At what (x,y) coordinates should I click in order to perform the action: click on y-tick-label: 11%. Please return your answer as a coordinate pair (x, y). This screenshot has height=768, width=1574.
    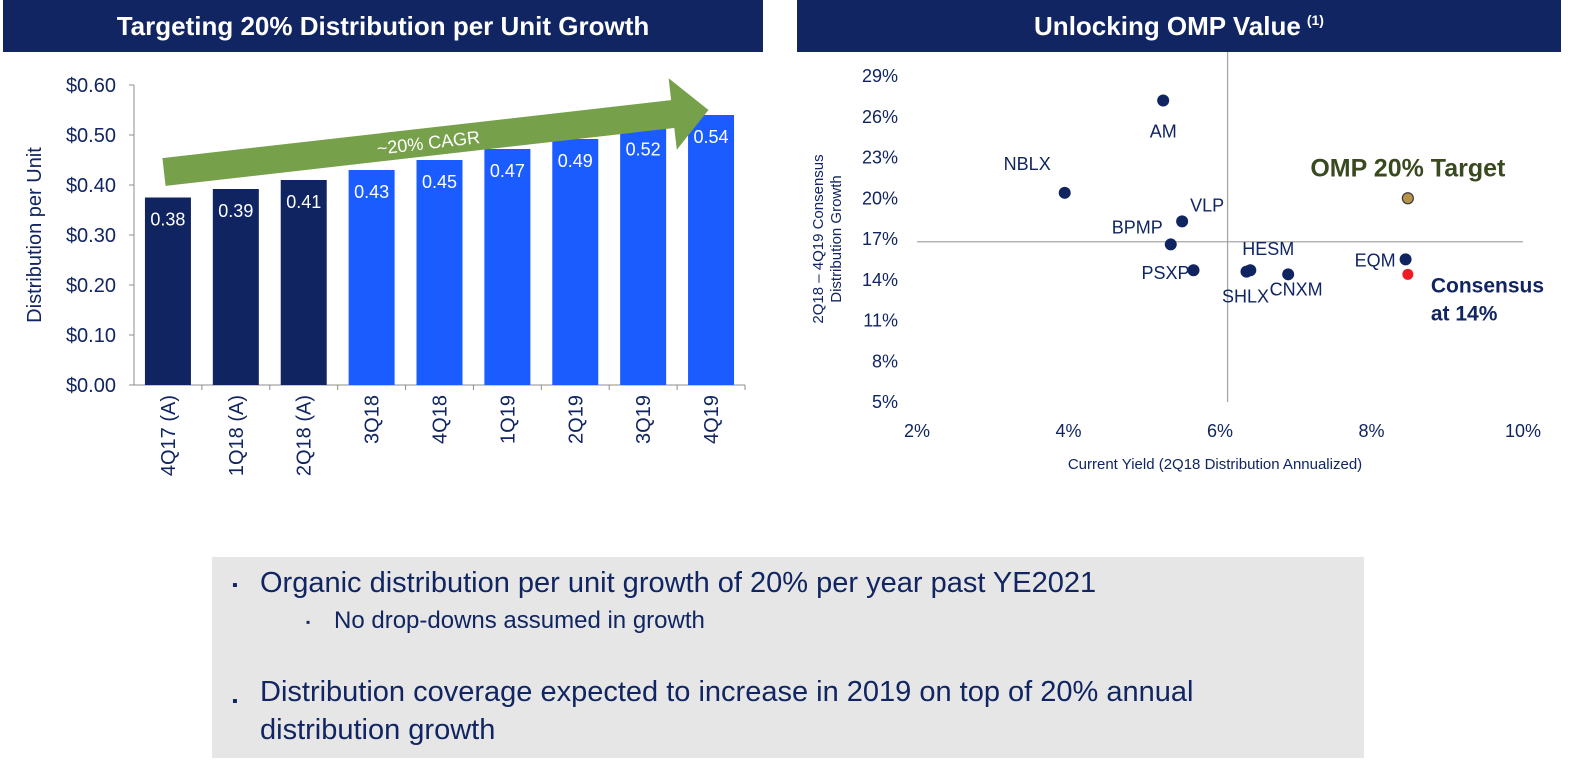
    Looking at the image, I should click on (880, 321).